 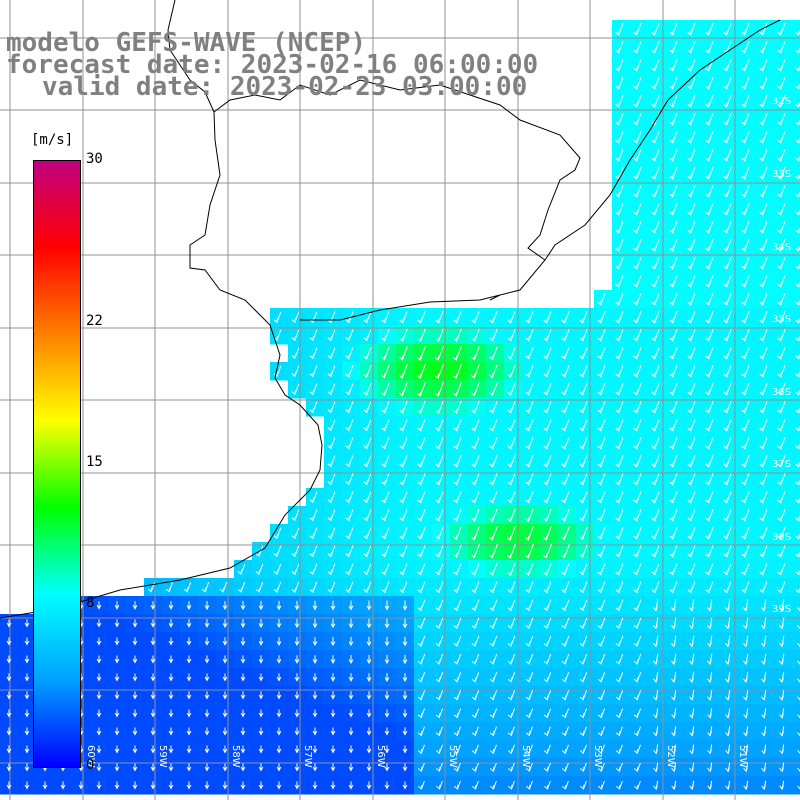 What do you see at coordinates (670, 756) in the screenshot?
I see `longitude-label: 52W` at bounding box center [670, 756].